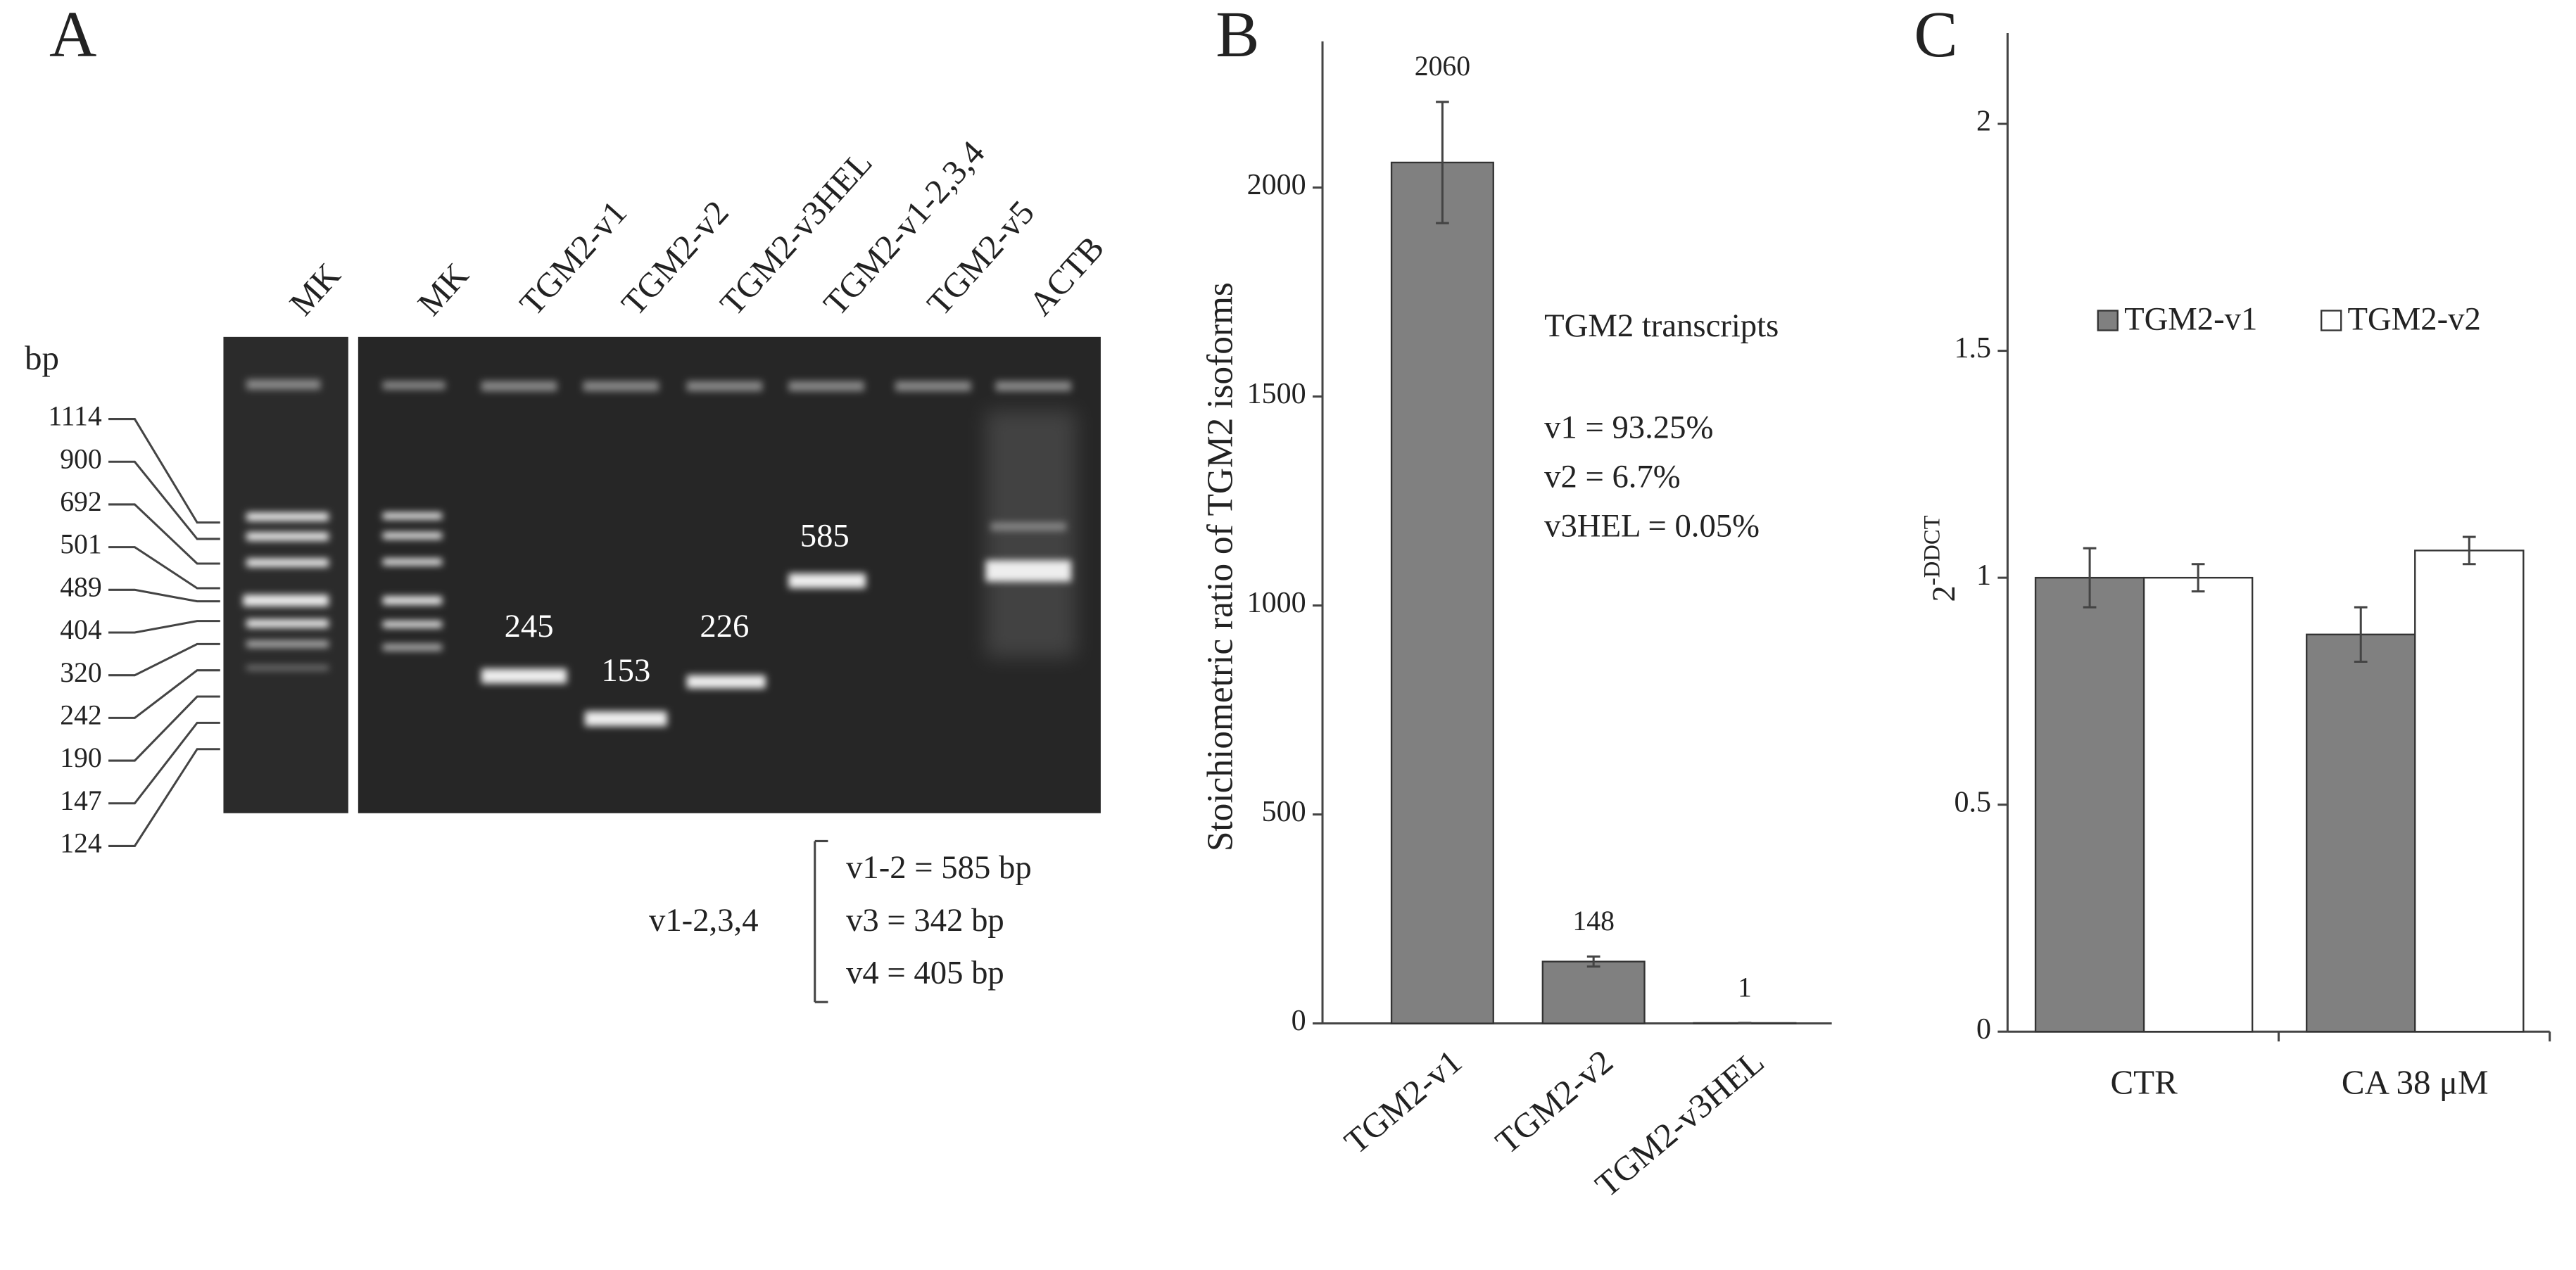 This screenshot has height=1270, width=2576. What do you see at coordinates (81, 544) in the screenshot?
I see `marker-label: 501` at bounding box center [81, 544].